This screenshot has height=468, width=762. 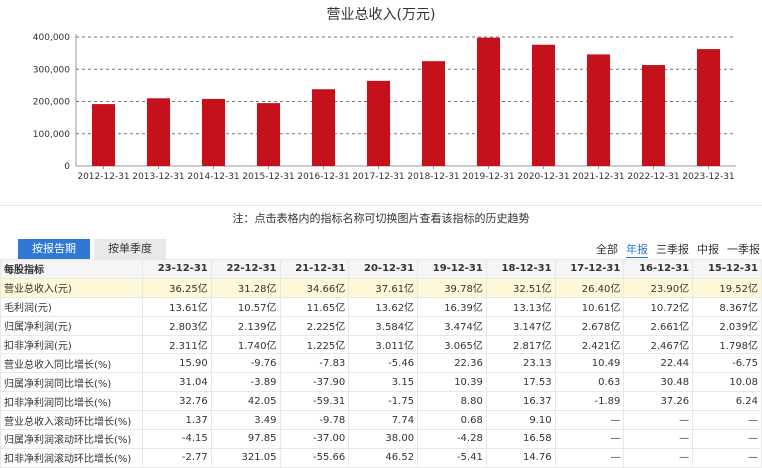 What do you see at coordinates (658, 382) in the screenshot?
I see `table-cell: 30.48` at bounding box center [658, 382].